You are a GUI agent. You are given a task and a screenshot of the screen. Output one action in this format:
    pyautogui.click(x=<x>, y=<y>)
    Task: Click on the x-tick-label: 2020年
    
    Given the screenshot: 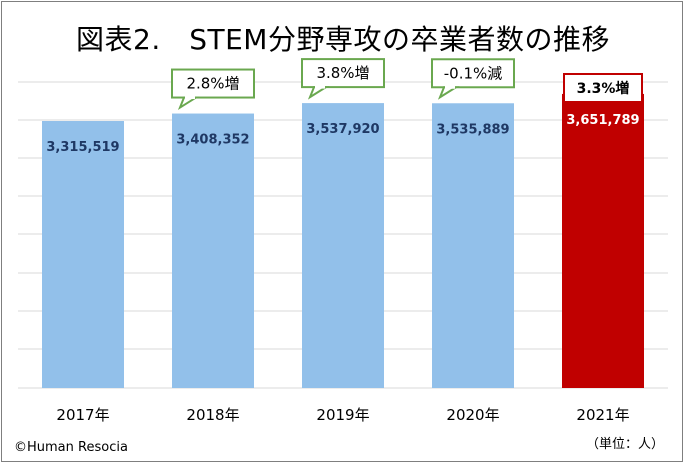 What is the action you would take?
    pyautogui.click(x=472, y=415)
    